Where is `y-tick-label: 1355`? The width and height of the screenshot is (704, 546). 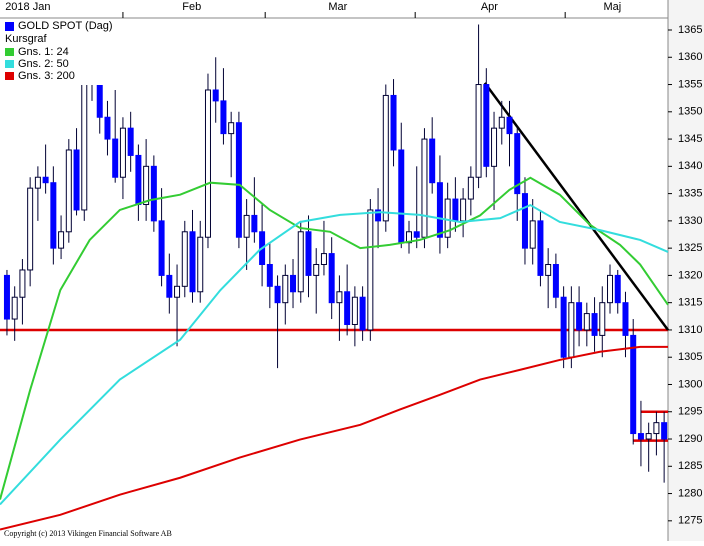
y-tick-label: 1355 is located at coordinates (690, 84).